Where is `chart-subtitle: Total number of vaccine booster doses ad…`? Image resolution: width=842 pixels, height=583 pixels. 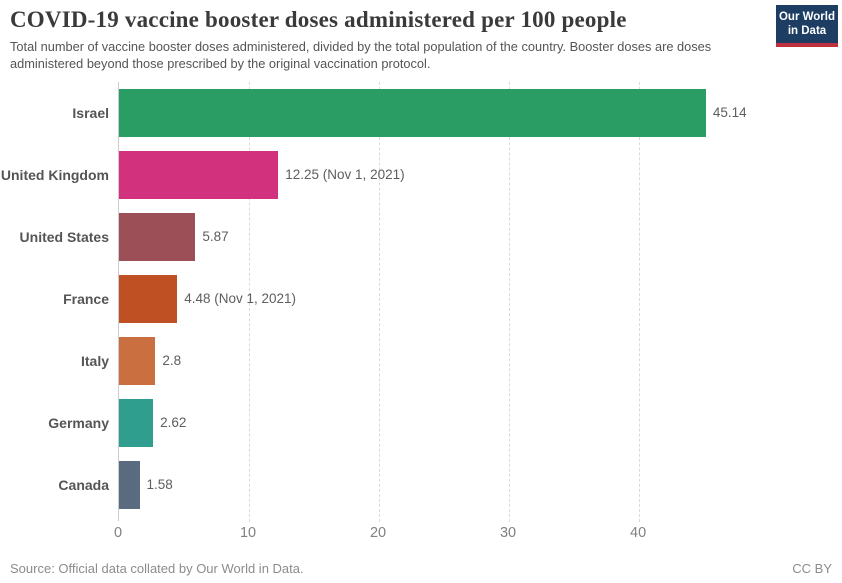 chart-subtitle: Total number of vaccine booster doses ad… is located at coordinates (361, 55).